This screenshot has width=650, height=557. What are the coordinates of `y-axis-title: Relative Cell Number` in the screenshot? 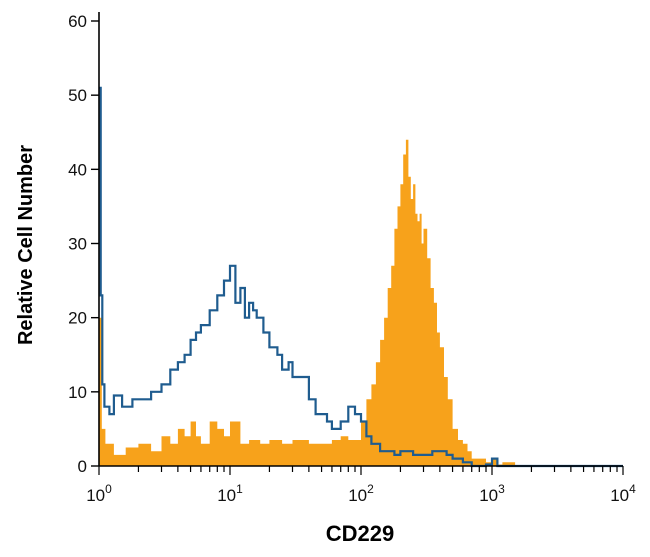 It's located at (26, 245).